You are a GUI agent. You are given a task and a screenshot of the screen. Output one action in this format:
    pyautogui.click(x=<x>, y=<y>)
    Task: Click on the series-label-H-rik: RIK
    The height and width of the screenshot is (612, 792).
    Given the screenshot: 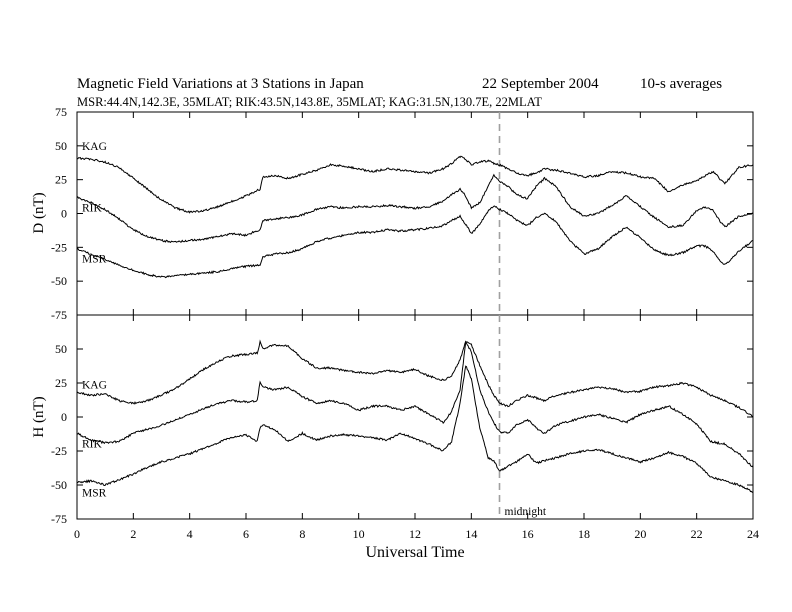 What is the action you would take?
    pyautogui.click(x=92, y=444)
    